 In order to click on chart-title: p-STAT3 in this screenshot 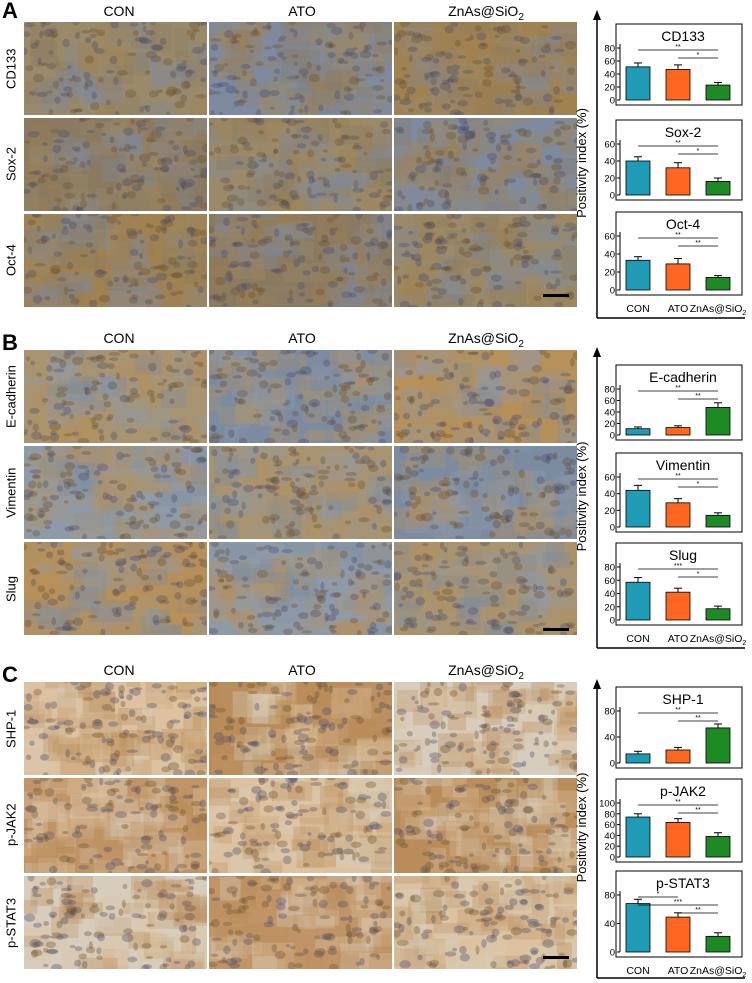, I will do `click(683, 883)`.